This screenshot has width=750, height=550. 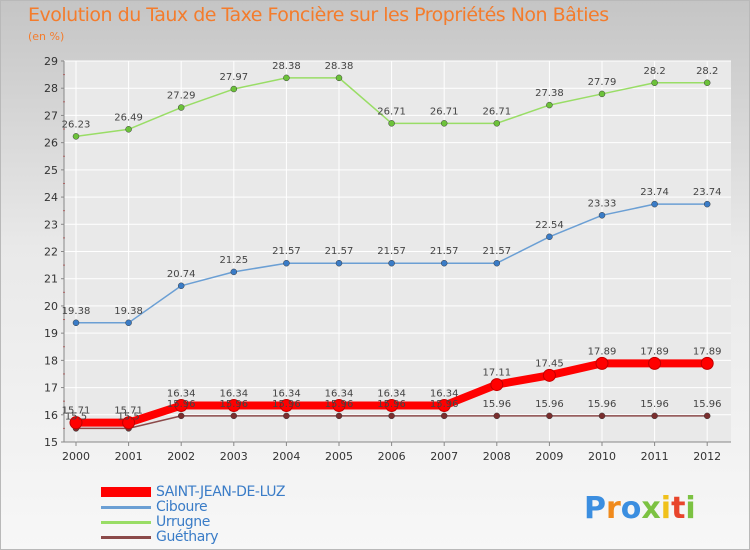 What do you see at coordinates (51, 279) in the screenshot?
I see `y-tick-label: 21` at bounding box center [51, 279].